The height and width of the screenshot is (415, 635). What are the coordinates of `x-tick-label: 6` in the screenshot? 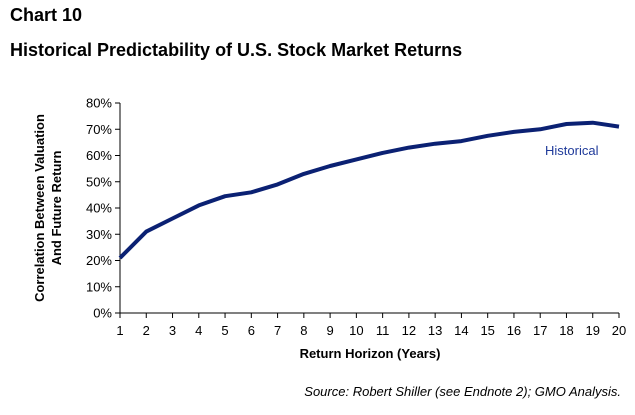 It's located at (251, 330).